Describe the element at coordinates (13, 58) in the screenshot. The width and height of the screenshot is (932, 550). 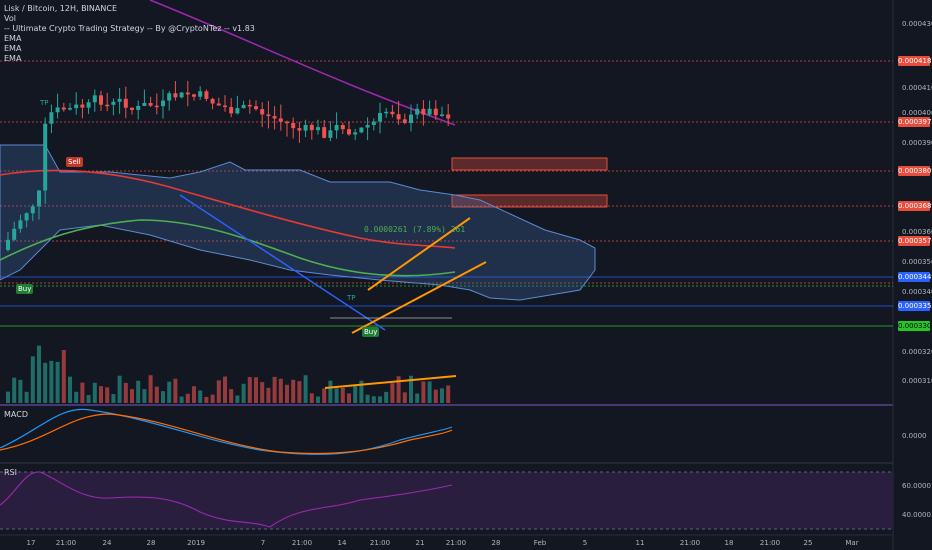
I see `legend-ema-3: EMA` at that location.